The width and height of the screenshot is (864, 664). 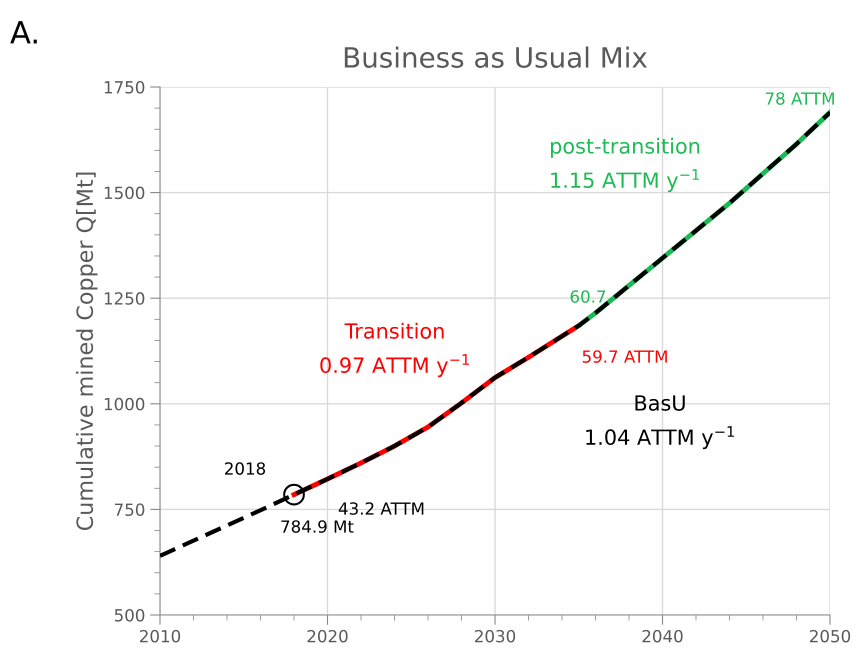 I want to click on text: A., so click(x=23, y=32).